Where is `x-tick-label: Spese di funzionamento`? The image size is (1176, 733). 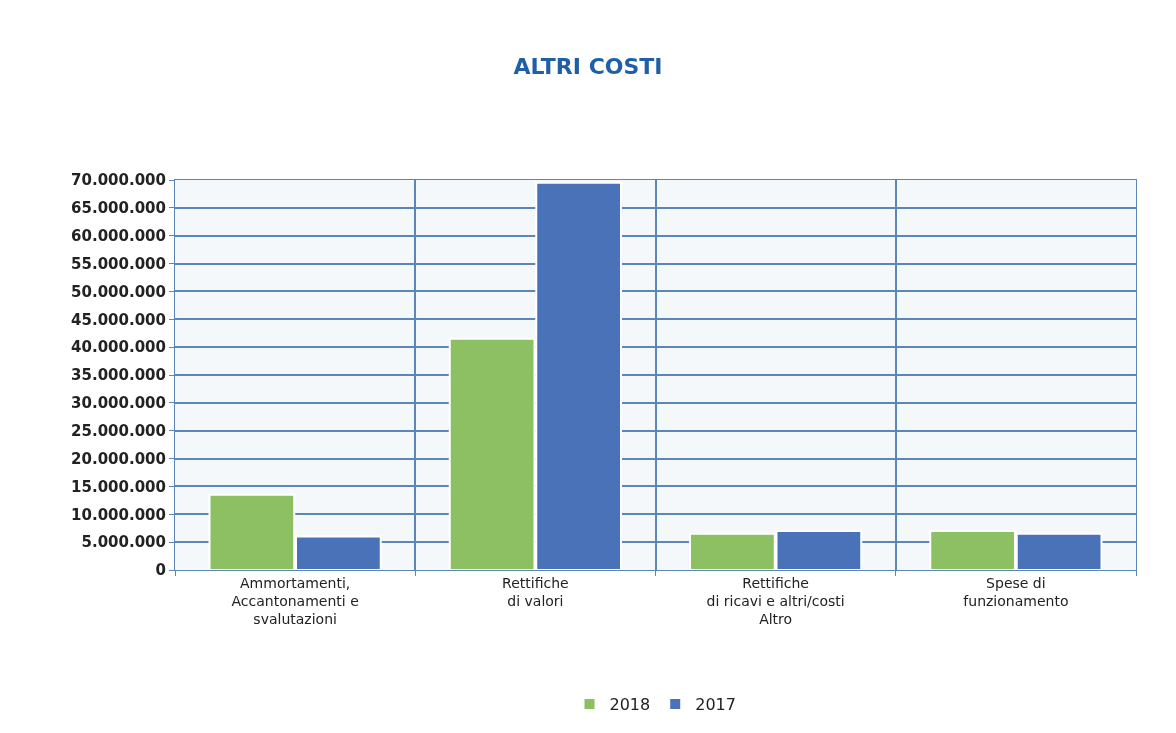
x-tick-label: Spese di funzionamento is located at coordinates (1016, 591).